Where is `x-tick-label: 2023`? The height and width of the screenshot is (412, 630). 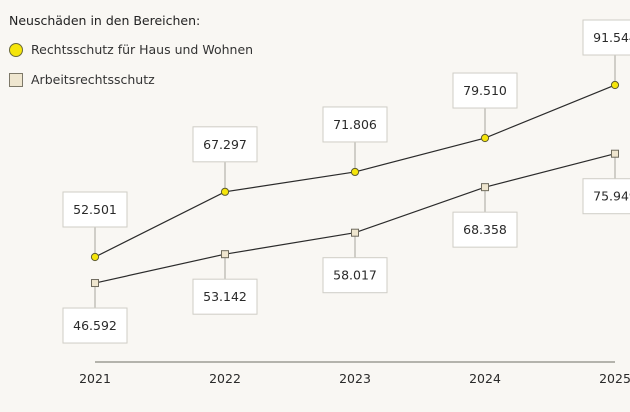 x-tick-label: 2023 is located at coordinates (355, 378).